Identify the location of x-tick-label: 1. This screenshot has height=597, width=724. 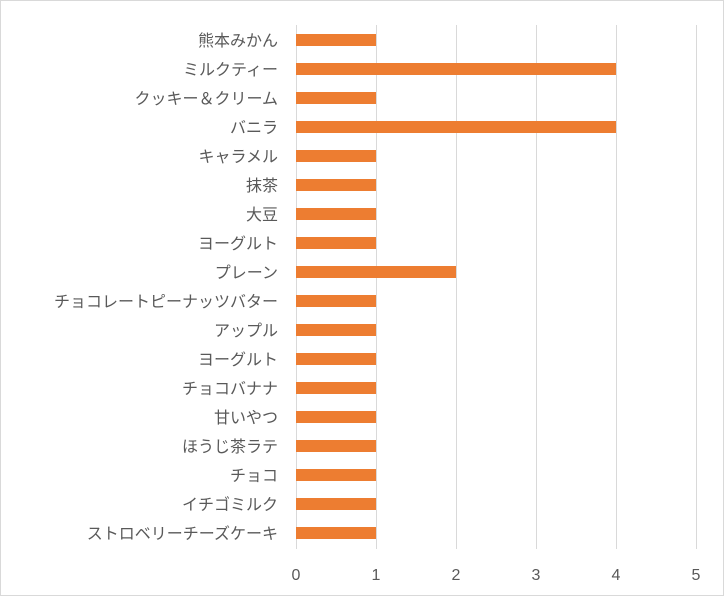
(376, 575).